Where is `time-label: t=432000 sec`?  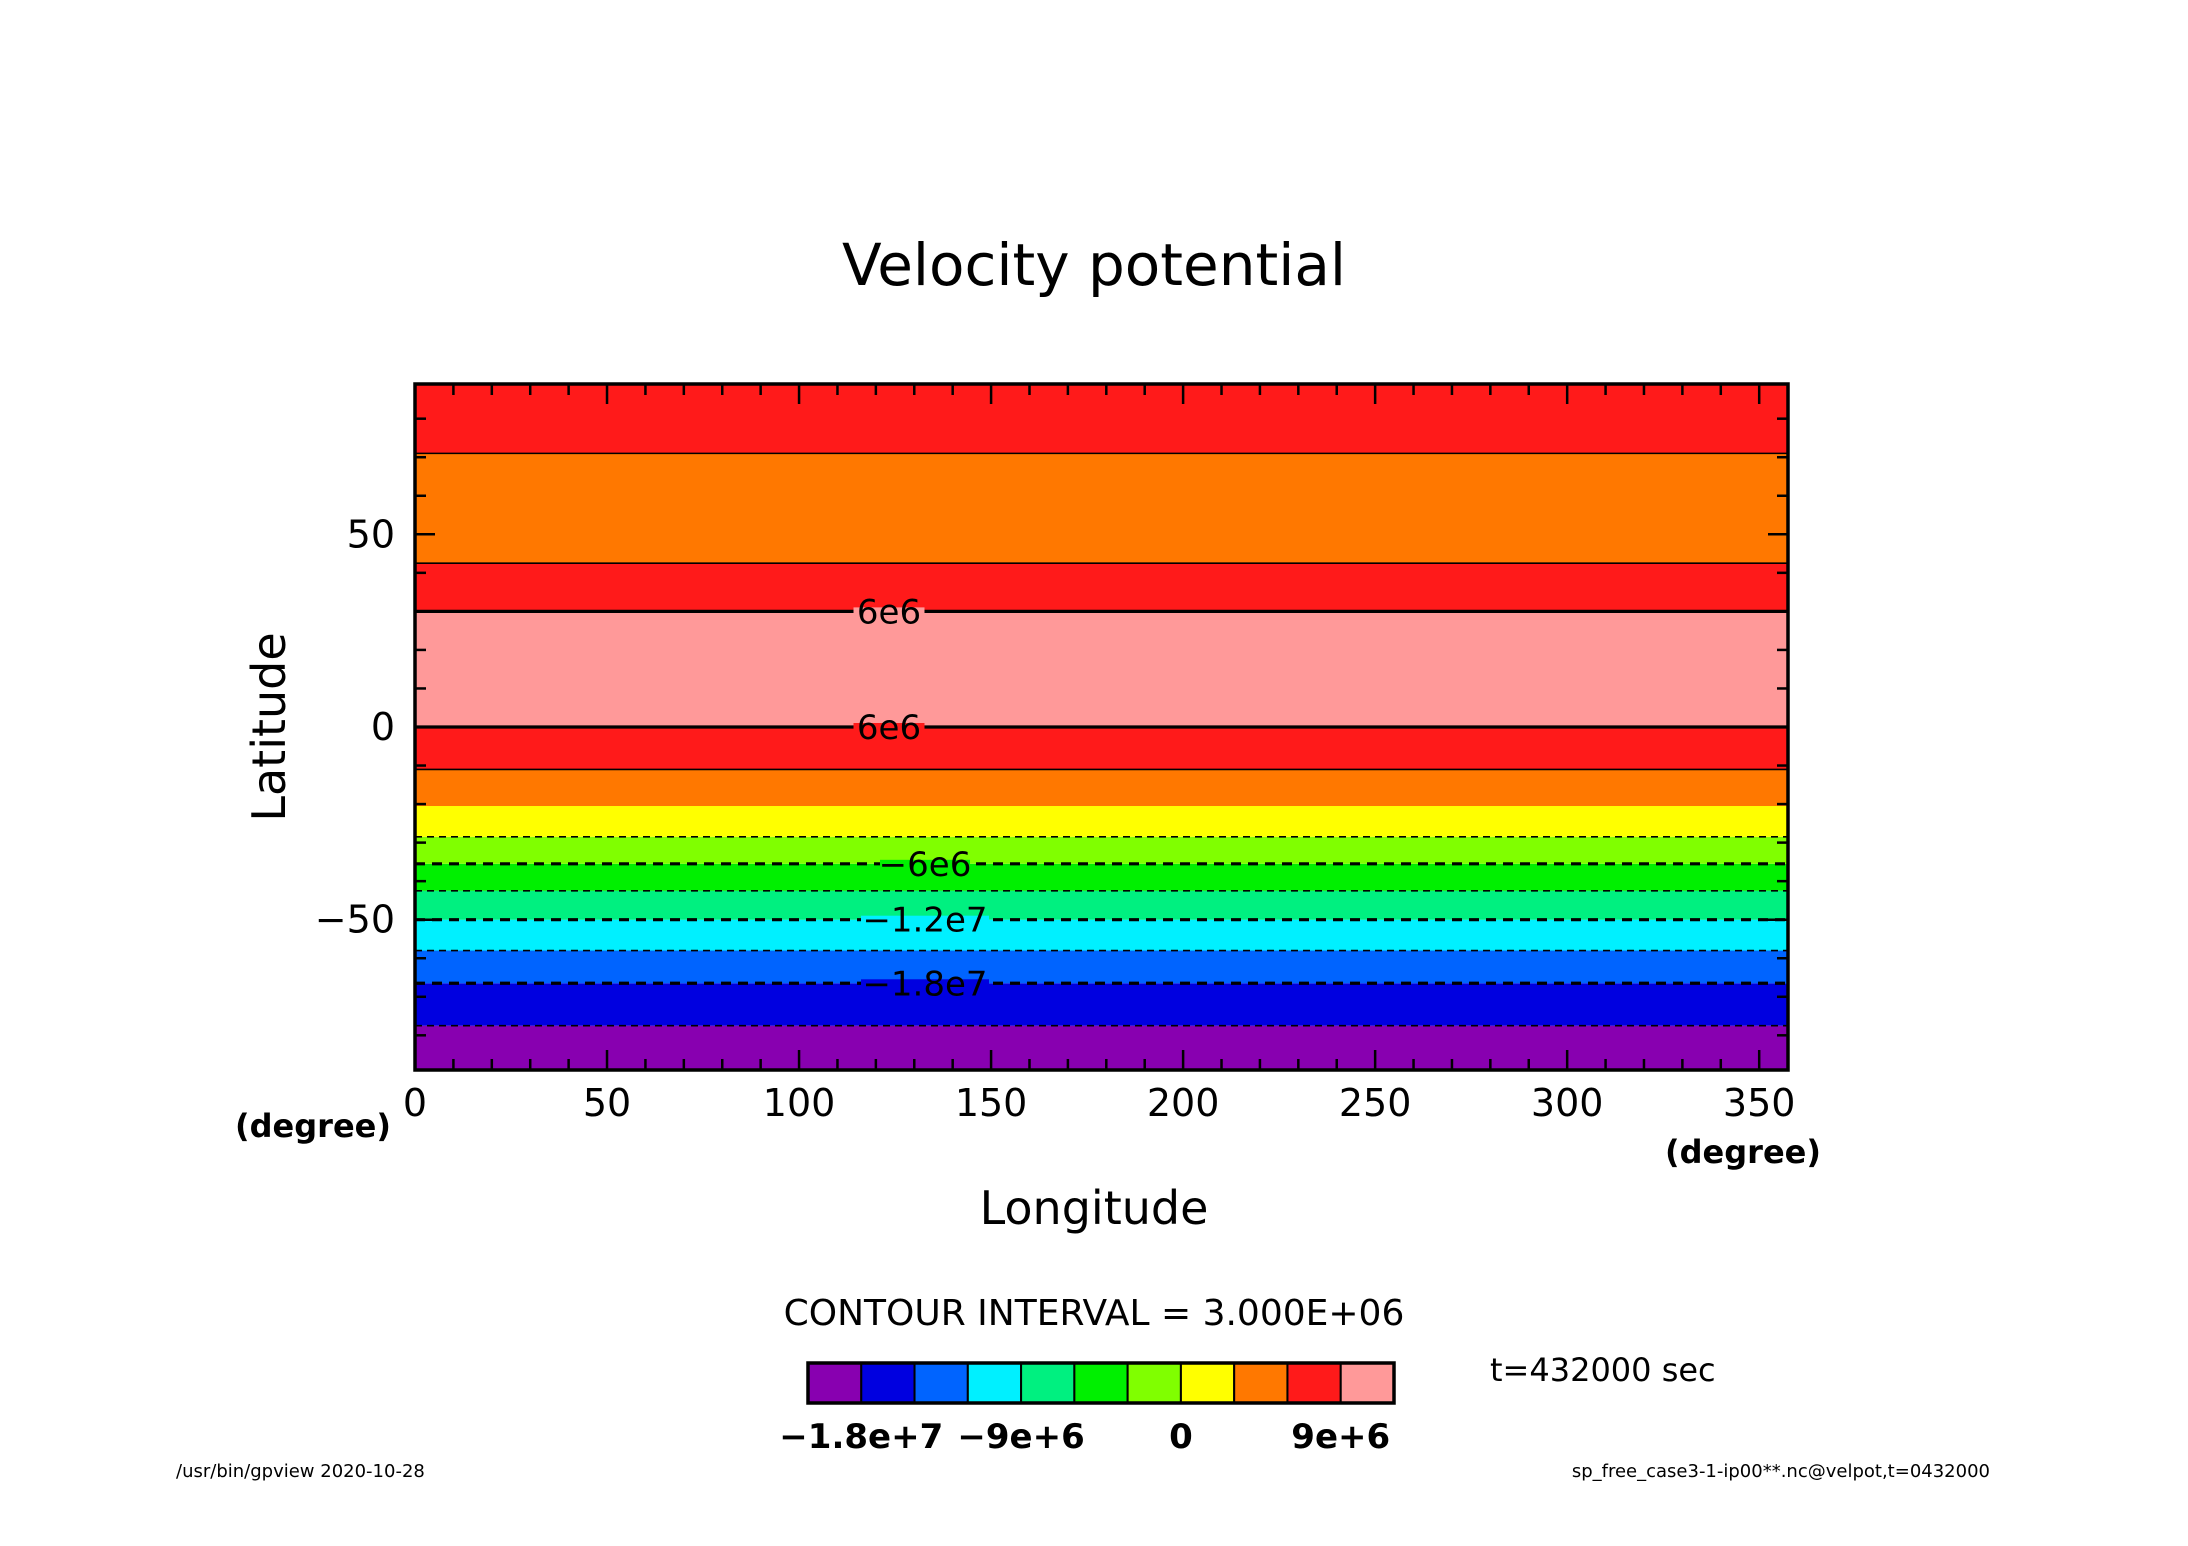
time-label: t=432000 sec is located at coordinates (1603, 1370).